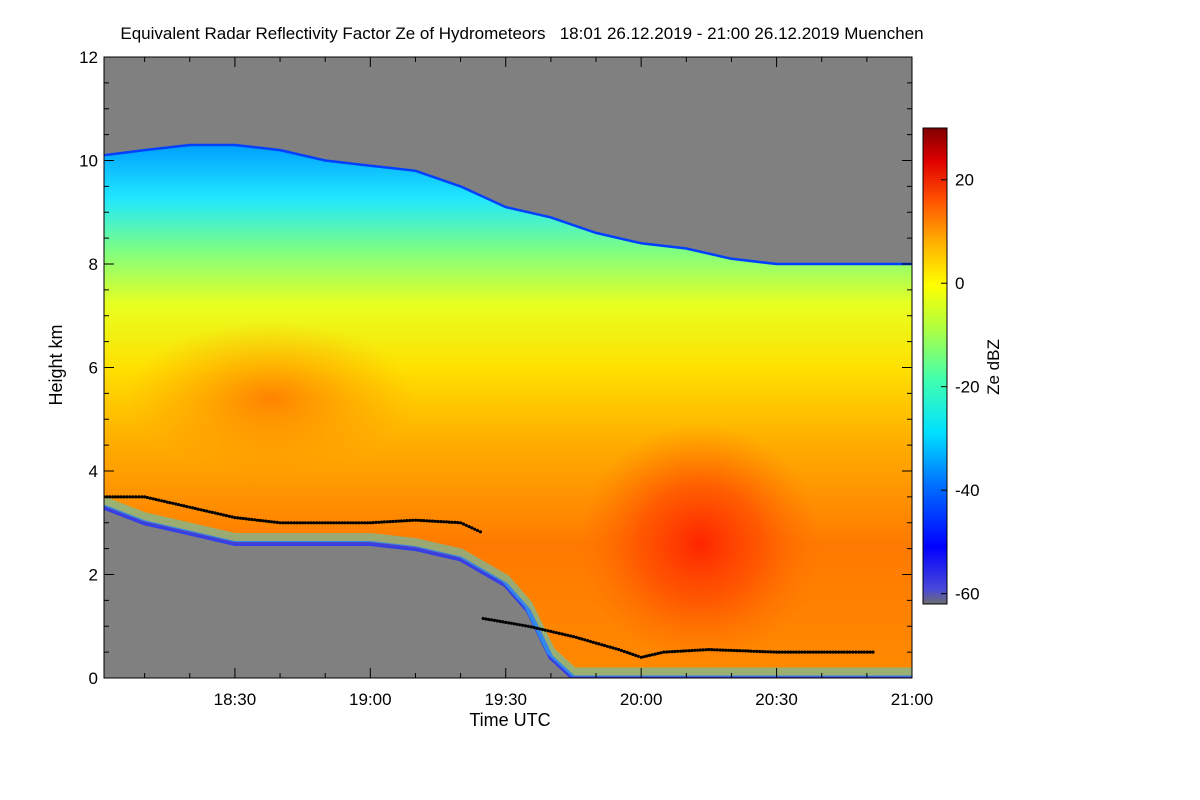 This screenshot has width=1200, height=800. What do you see at coordinates (93, 264) in the screenshot?
I see `y-tick-label: 8` at bounding box center [93, 264].